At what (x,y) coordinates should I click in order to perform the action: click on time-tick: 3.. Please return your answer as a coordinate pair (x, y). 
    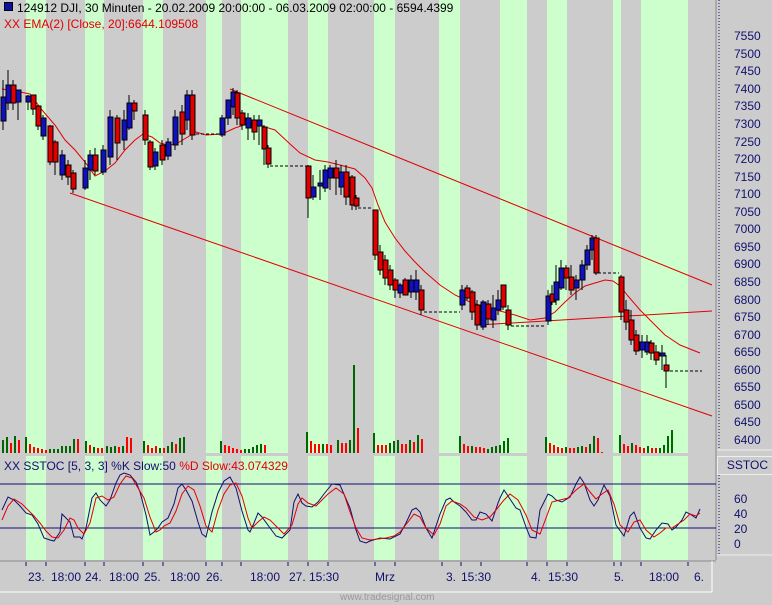
    Looking at the image, I should click on (451, 577).